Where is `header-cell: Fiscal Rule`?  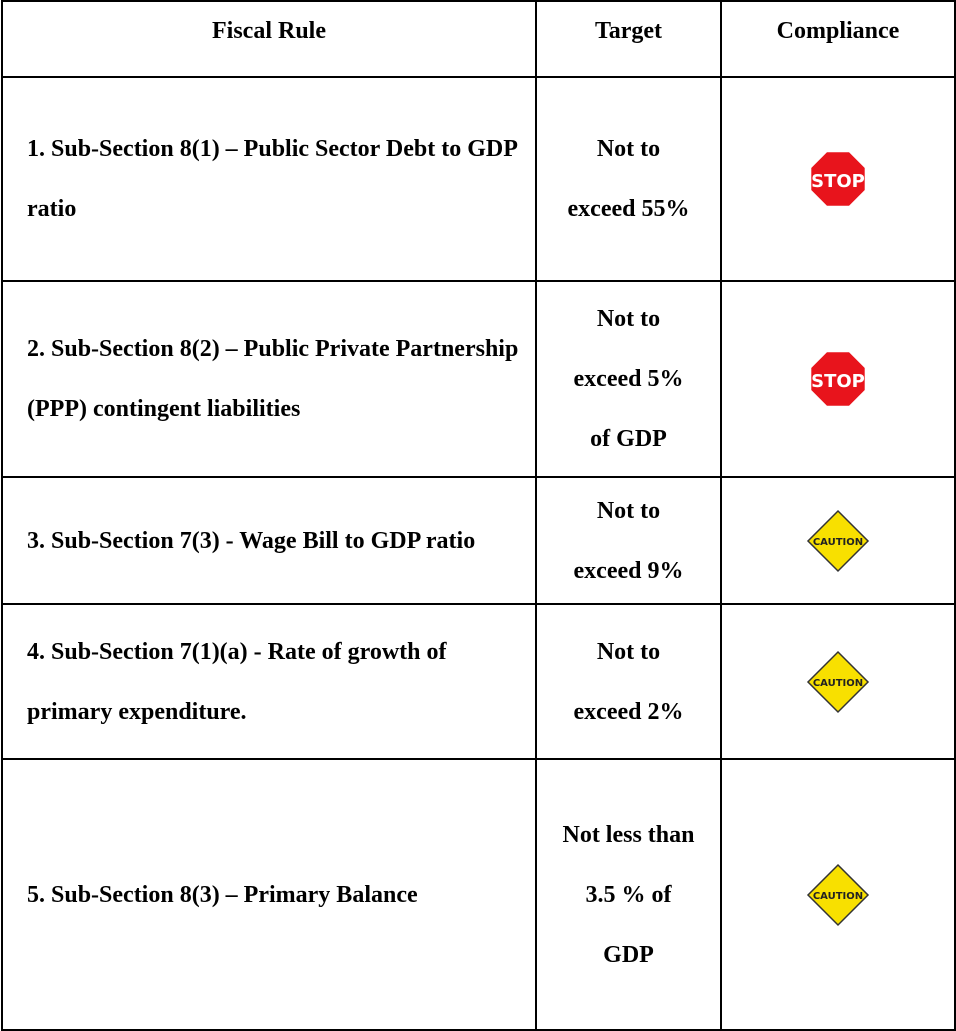 header-cell: Fiscal Rule is located at coordinates (269, 39).